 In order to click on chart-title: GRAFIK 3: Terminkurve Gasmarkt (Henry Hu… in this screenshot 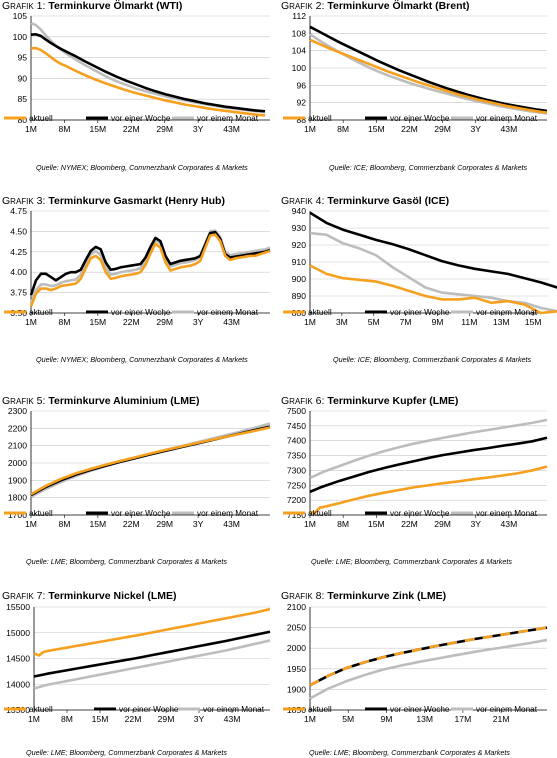, I will do `click(113, 201)`.